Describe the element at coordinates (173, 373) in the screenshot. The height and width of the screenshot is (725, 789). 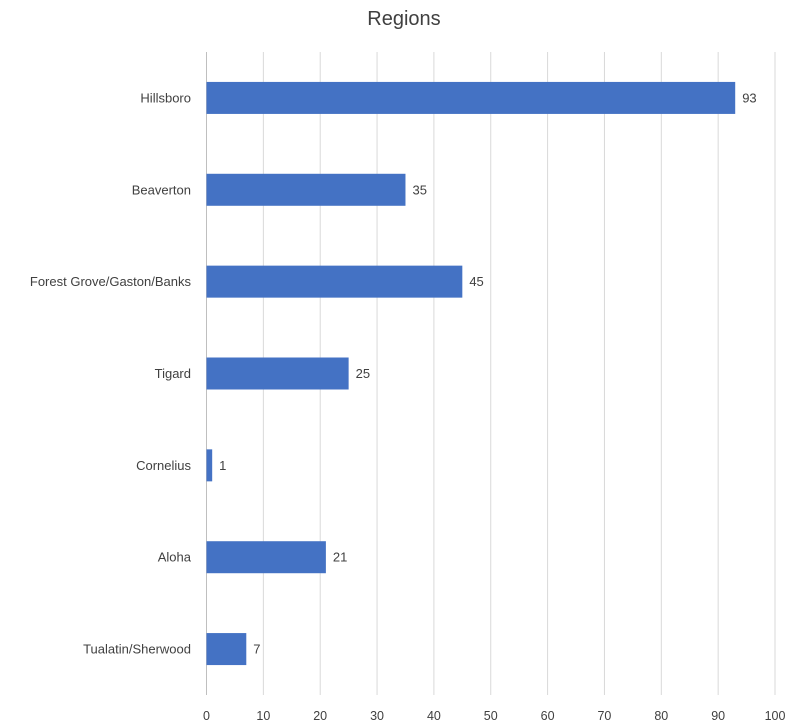
I see `category-label: Tigard` at that location.